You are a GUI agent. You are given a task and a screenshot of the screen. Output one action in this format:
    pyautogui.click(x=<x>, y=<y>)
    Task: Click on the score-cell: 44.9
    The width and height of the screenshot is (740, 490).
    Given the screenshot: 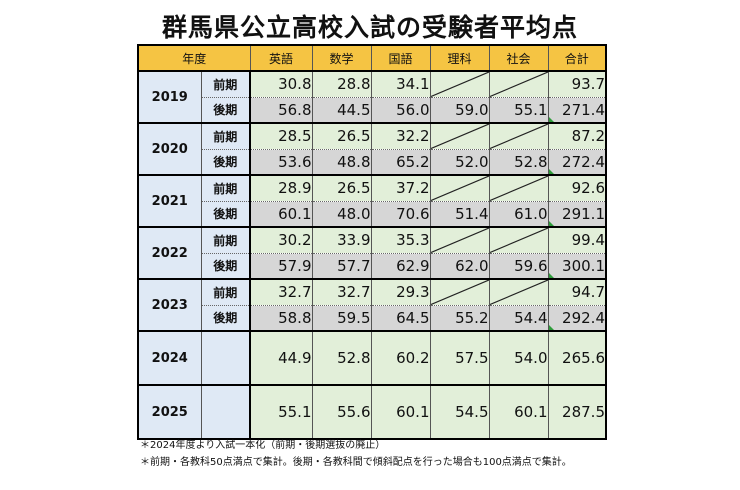 What is the action you would take?
    pyautogui.click(x=281, y=358)
    